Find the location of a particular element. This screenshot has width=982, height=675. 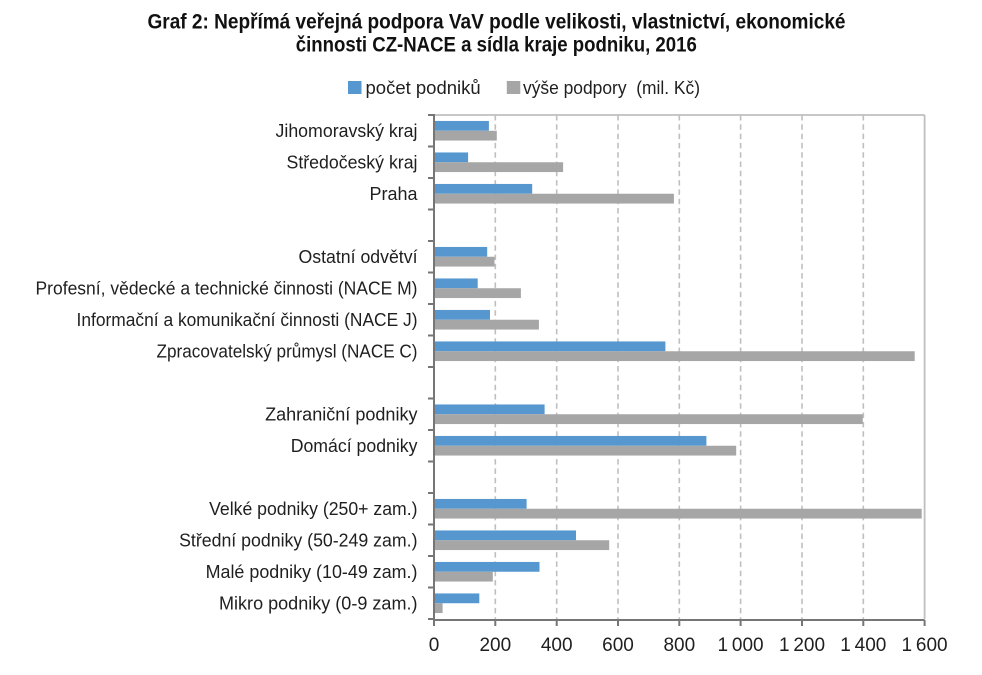

svg-text: výše podpory (mil. Kč) is located at coordinates (611, 87).